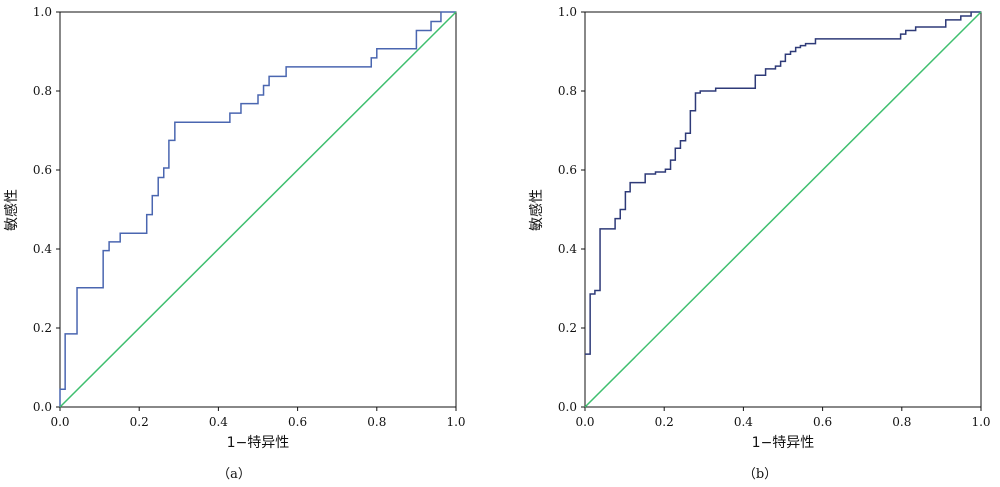 Image resolution: width=1000 pixels, height=487 pixels. I want to click on panel-caption: （b）, so click(760, 474).